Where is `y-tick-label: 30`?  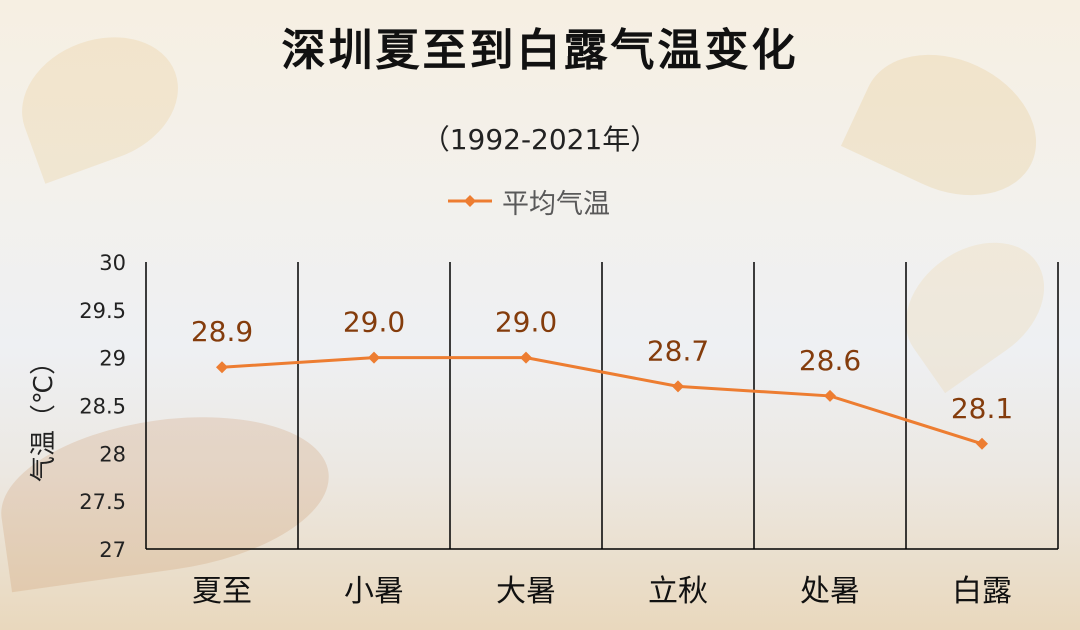
y-tick-label: 30 is located at coordinates (112, 263).